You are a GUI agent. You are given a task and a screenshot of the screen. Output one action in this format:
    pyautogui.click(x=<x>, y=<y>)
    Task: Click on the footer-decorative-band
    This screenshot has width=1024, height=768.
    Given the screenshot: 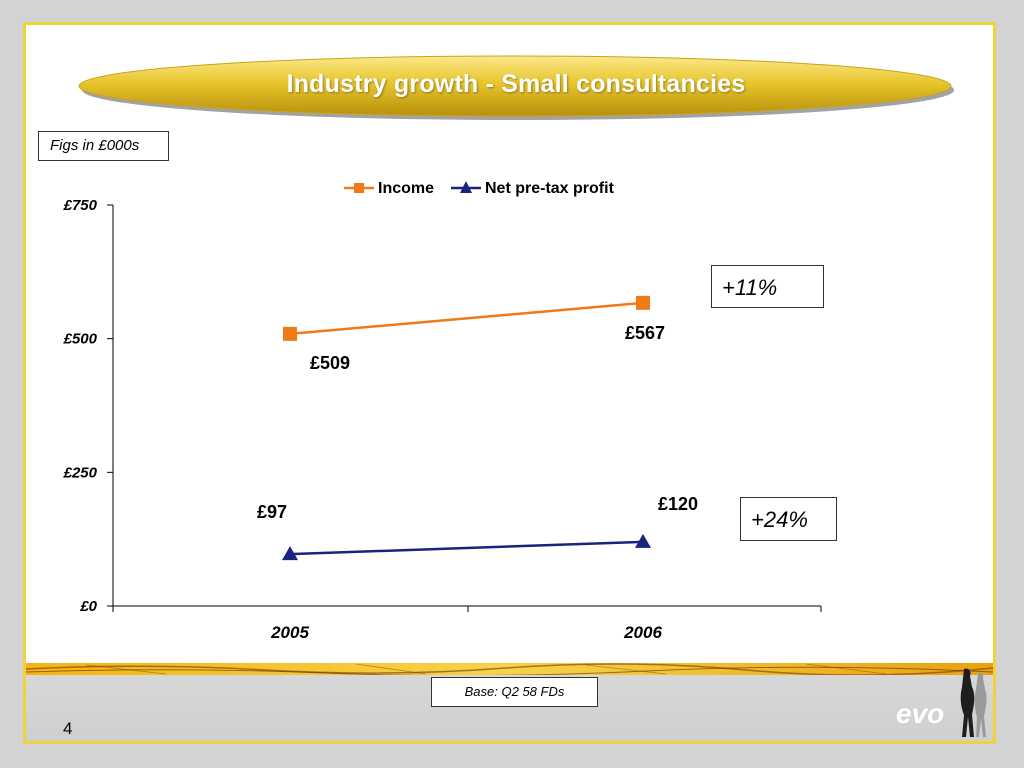 What is the action you would take?
    pyautogui.click(x=509, y=669)
    